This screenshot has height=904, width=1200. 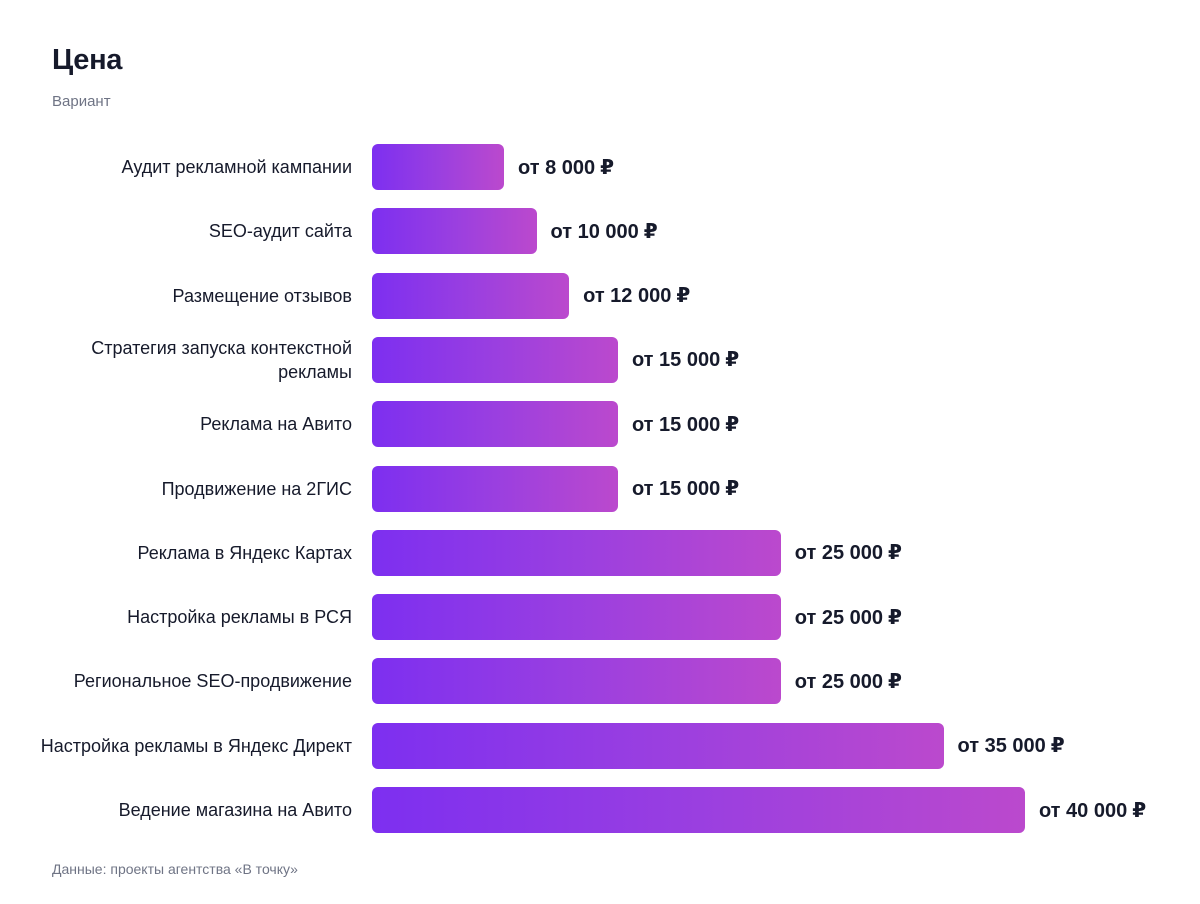 I want to click on chart-title: Цена, so click(x=87, y=60).